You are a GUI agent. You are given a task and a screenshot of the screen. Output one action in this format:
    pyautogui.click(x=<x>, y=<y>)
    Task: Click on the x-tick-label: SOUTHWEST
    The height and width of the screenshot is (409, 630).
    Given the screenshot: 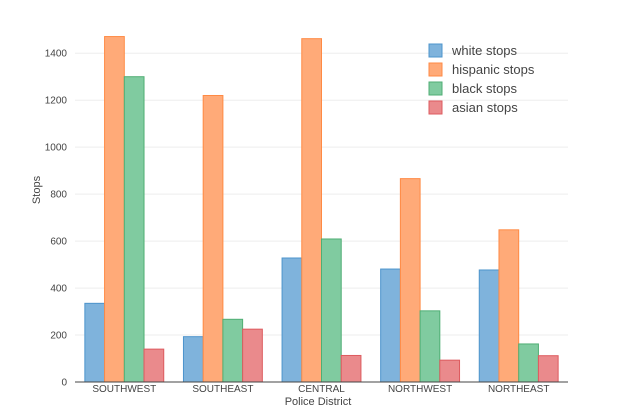 What is the action you would take?
    pyautogui.click(x=124, y=389)
    